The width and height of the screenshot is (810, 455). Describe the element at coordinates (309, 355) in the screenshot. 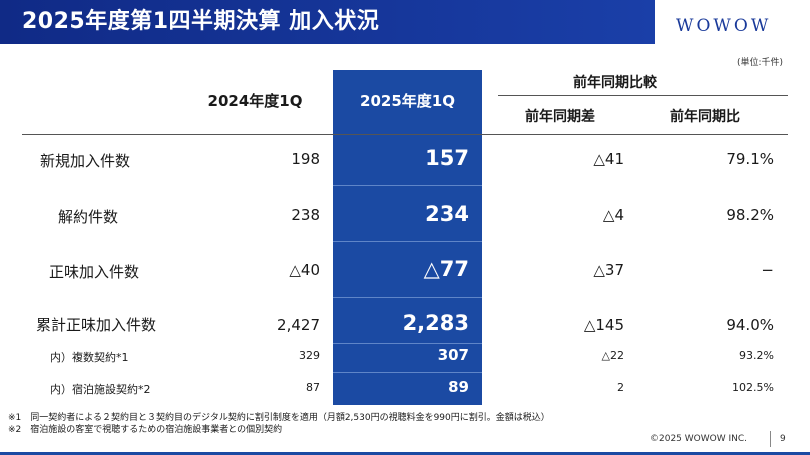

I see `cell-prev: 329` at that location.